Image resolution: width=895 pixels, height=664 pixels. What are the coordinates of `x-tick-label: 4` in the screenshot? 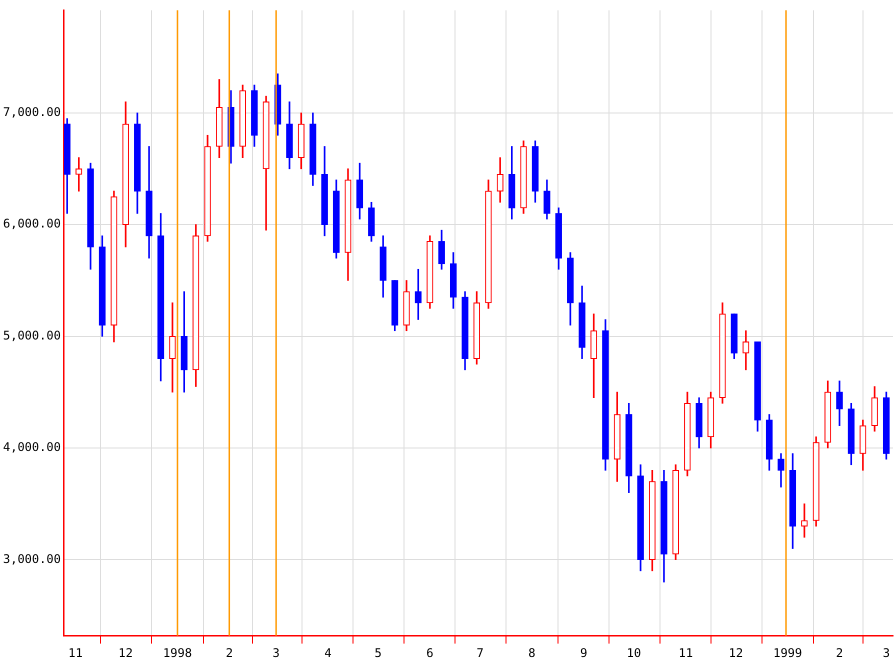 It's located at (328, 653).